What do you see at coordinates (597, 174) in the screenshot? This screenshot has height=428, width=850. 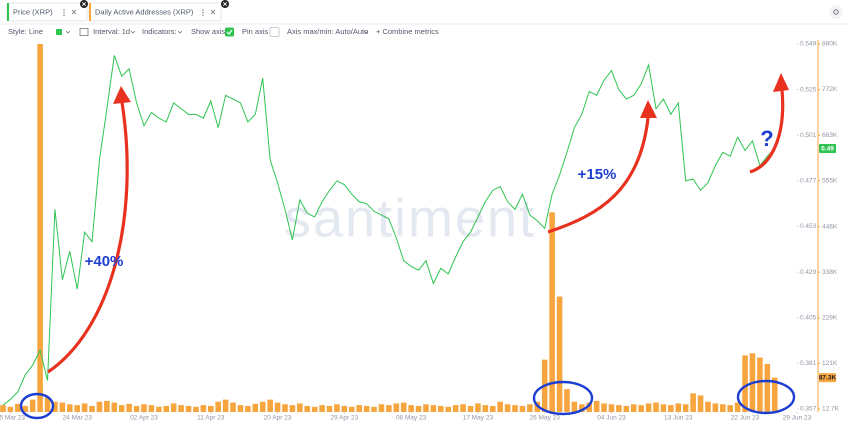 I see `annotation: +15%` at bounding box center [597, 174].